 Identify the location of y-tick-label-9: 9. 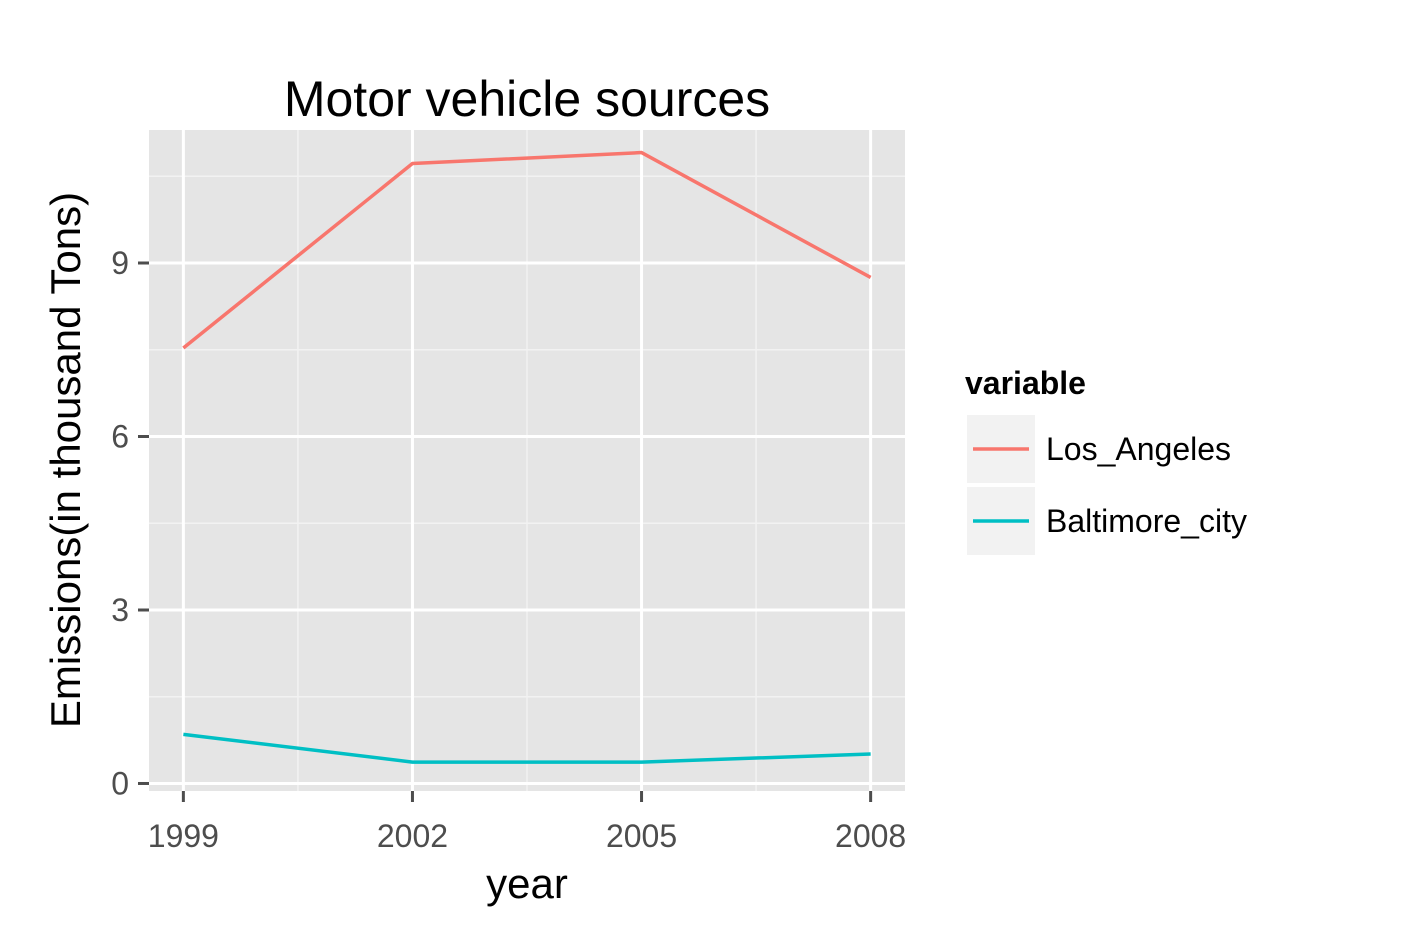
(120, 263).